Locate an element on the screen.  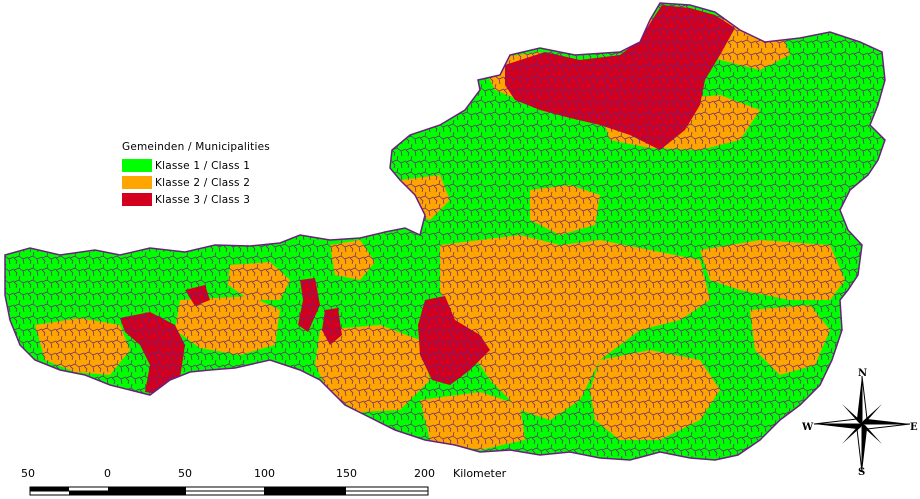
compass-east-label: E is located at coordinates (914, 427).